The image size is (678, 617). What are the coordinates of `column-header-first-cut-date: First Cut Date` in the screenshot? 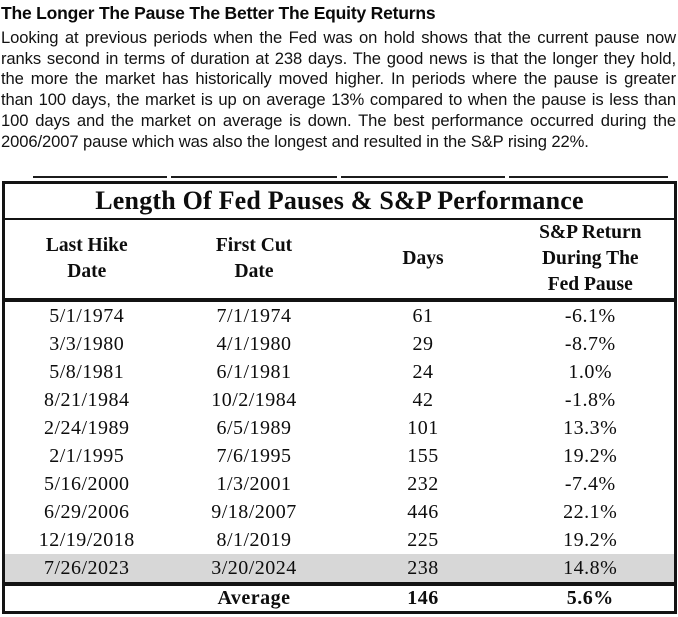 It's located at (254, 260).